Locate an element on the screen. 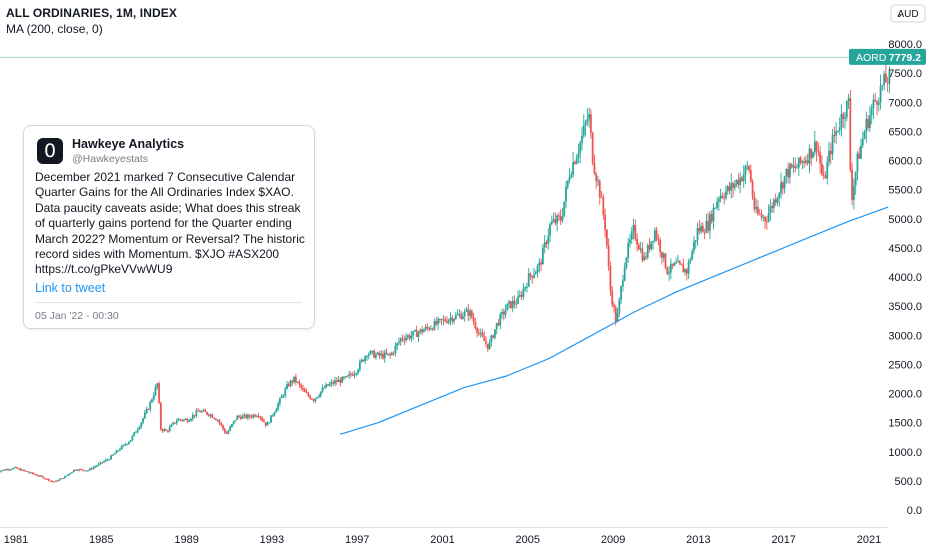  y-tick-label: 2000.0 is located at coordinates (905, 395).